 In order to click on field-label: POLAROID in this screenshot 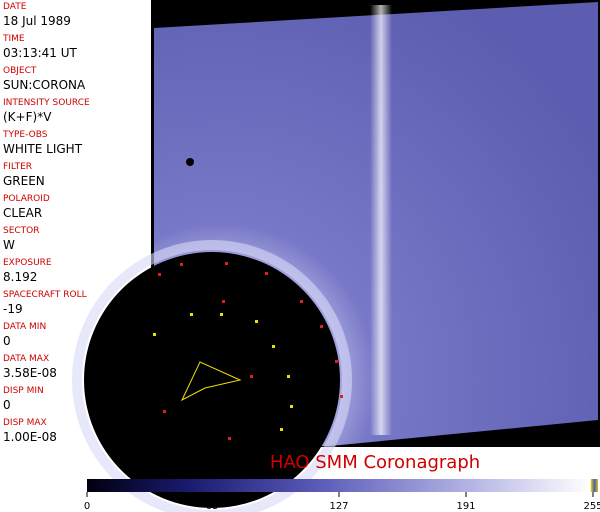, I will do `click(26, 199)`.